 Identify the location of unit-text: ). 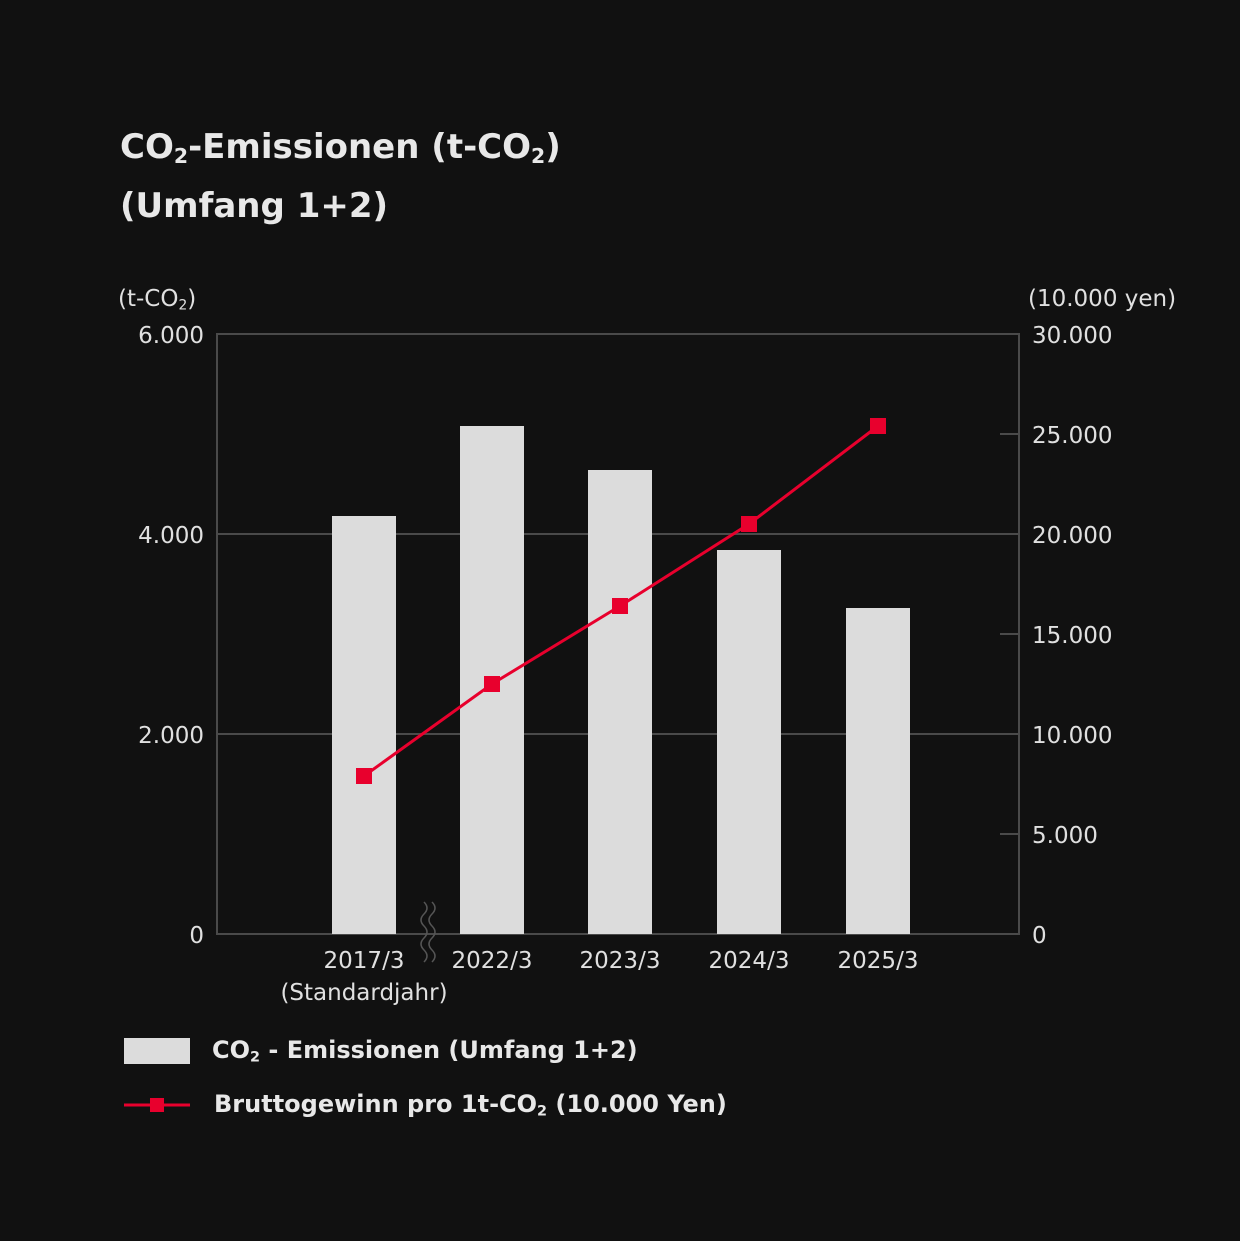
(192, 299).